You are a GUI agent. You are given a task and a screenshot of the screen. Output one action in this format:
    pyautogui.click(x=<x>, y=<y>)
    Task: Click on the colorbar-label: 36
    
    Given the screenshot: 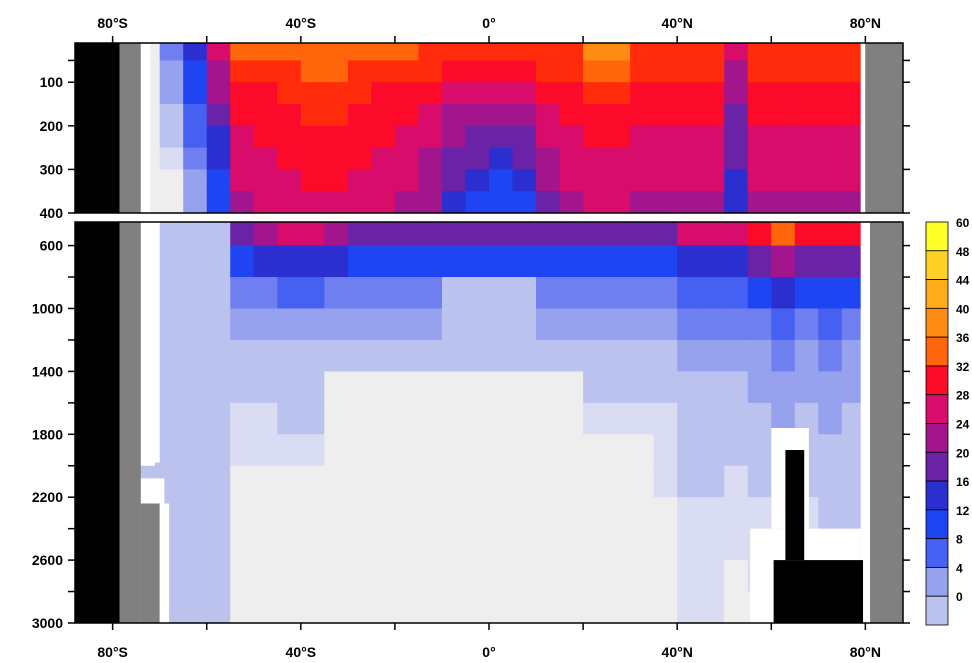 What is the action you would take?
    pyautogui.click(x=963, y=338)
    